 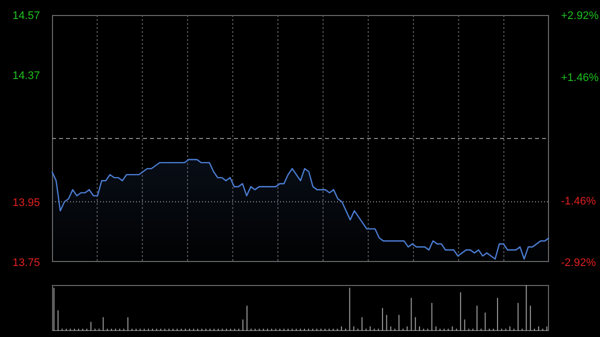 I want to click on y-tick-label: 14.57, so click(x=26, y=16).